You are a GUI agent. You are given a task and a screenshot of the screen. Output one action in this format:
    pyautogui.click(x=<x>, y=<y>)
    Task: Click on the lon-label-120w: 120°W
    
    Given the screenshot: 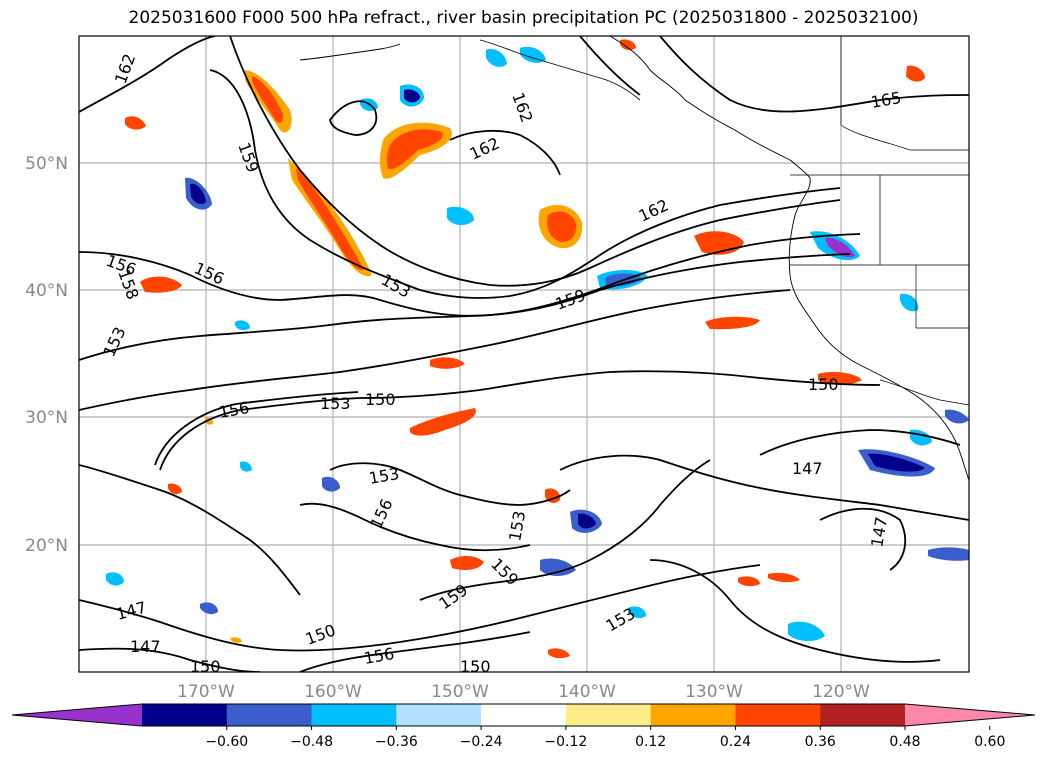 What is the action you would take?
    pyautogui.click(x=841, y=692)
    